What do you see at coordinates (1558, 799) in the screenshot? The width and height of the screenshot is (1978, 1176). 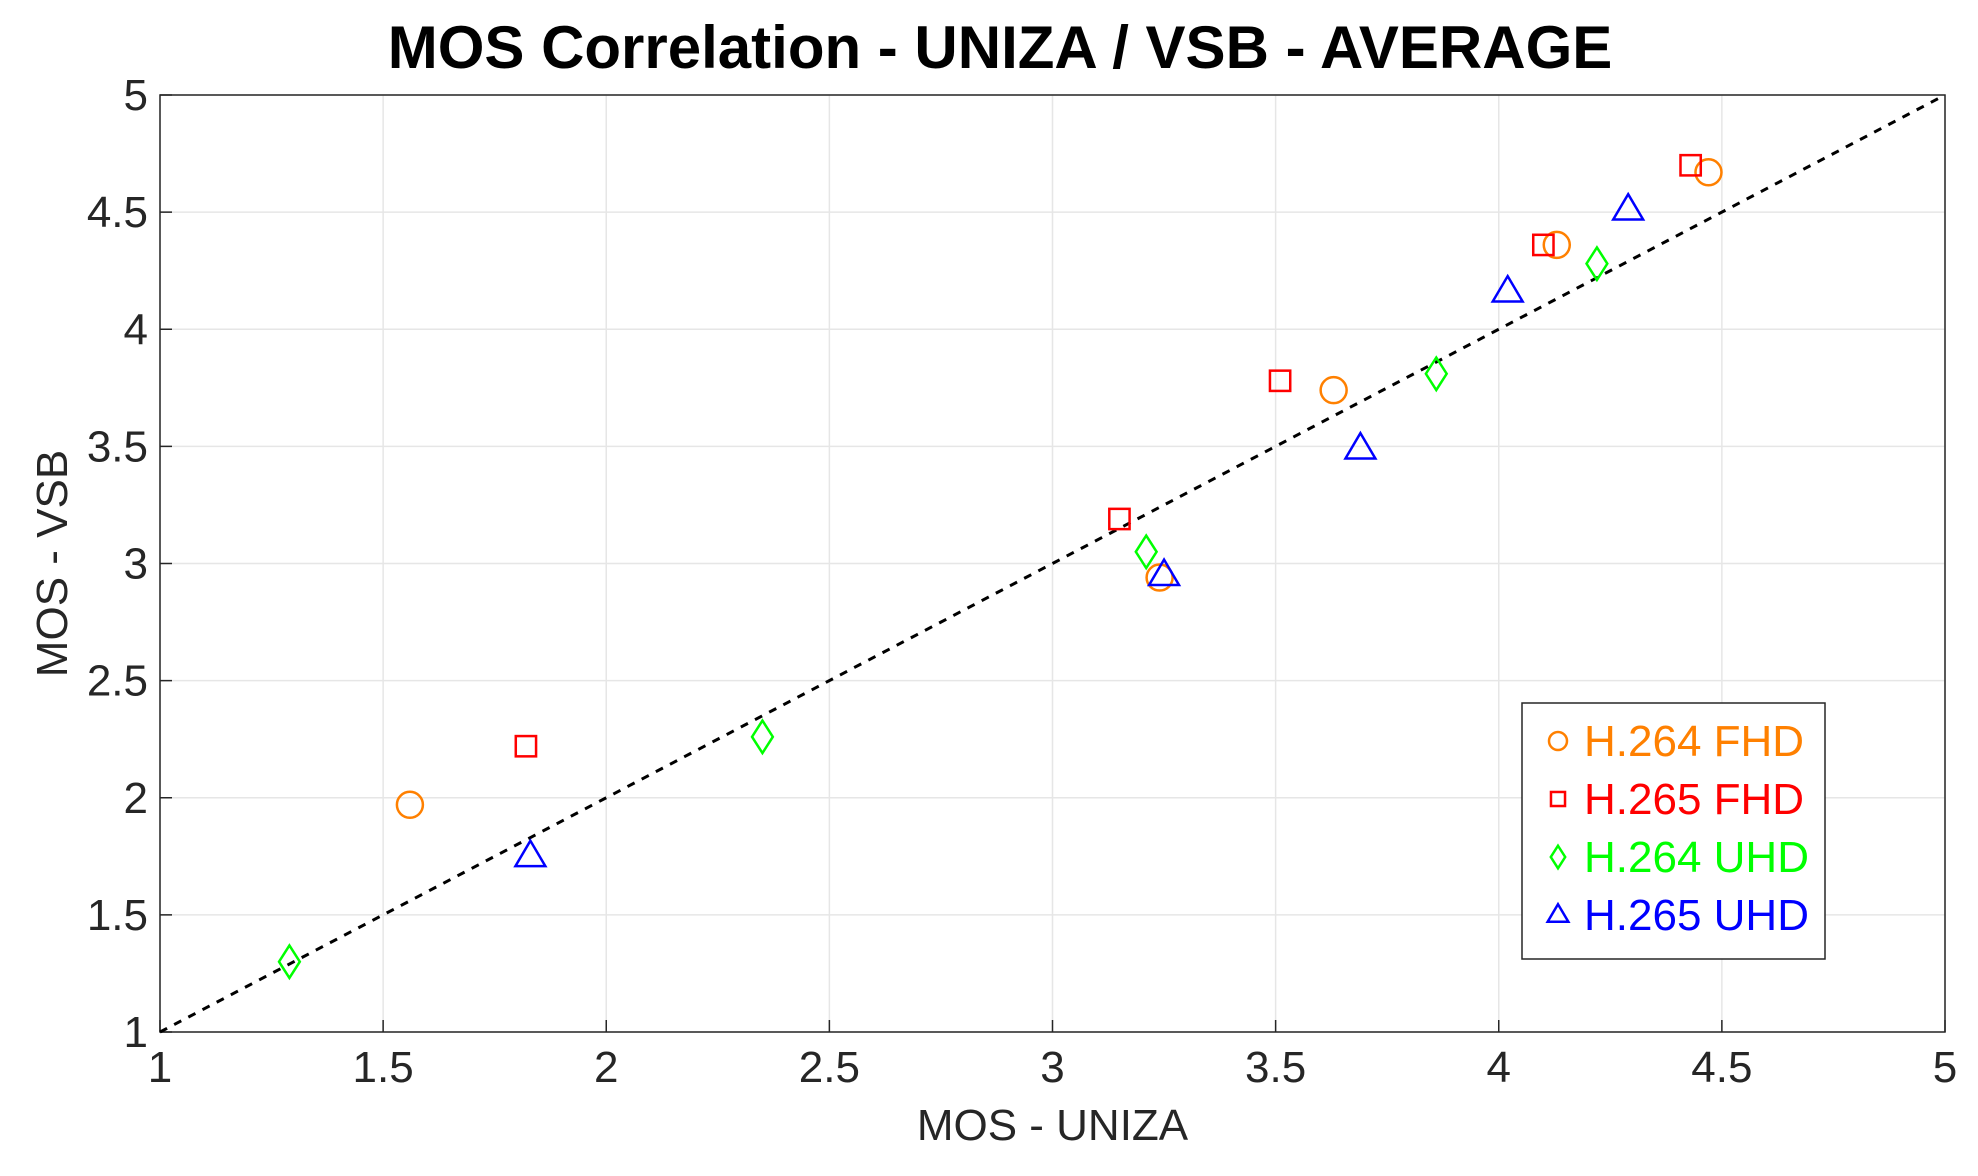 I see `legend-marker-h-265-fhd` at bounding box center [1558, 799].